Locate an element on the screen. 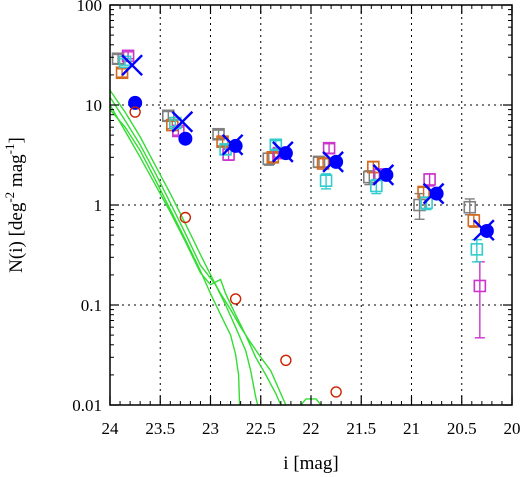 This screenshot has height=477, width=520. x-tick-label: 21 is located at coordinates (411, 428).